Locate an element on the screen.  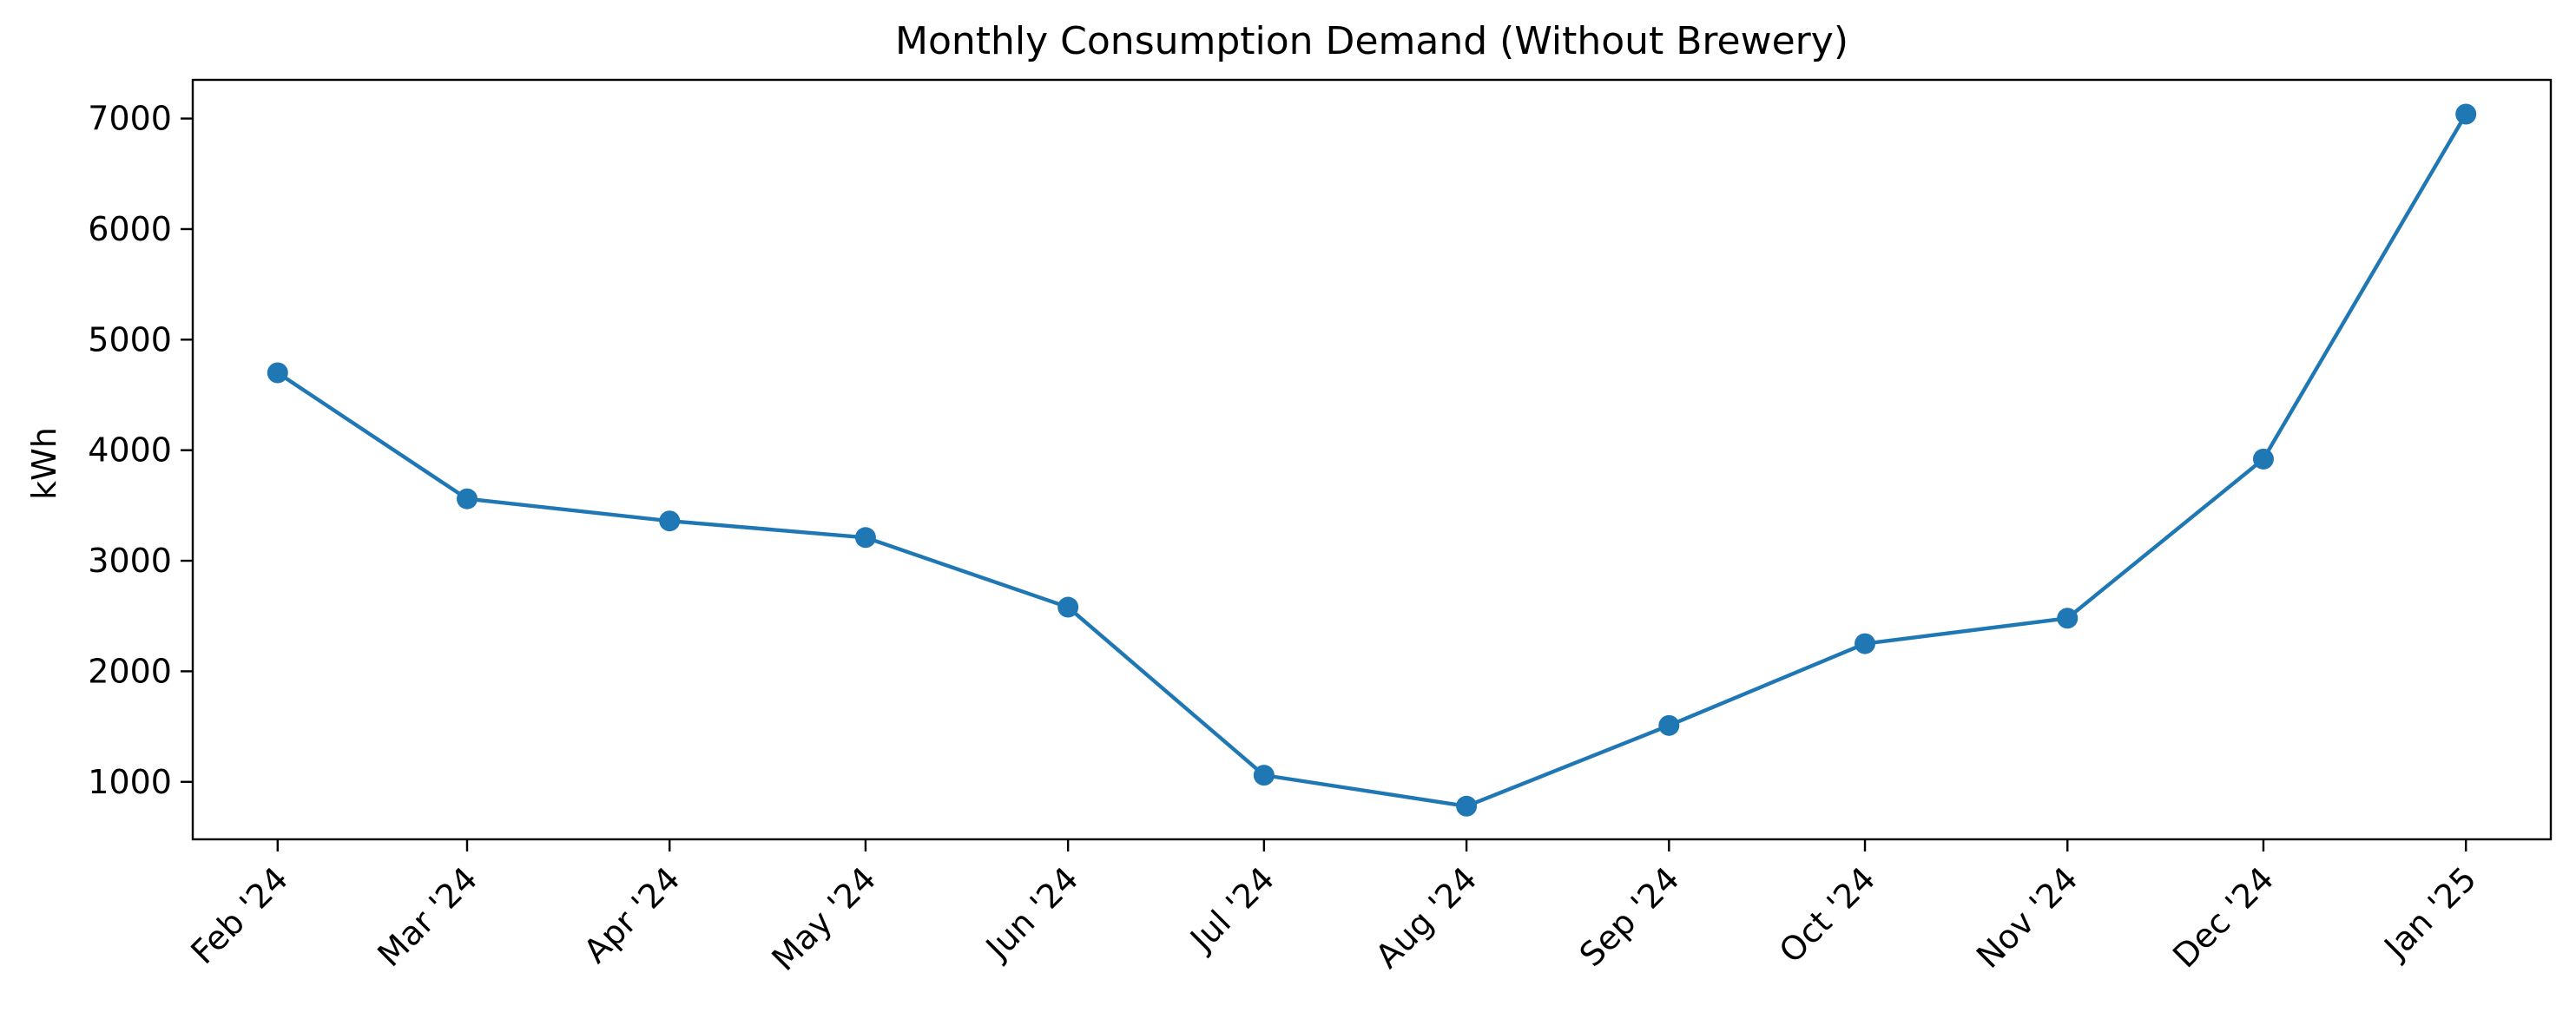
x-tick-label: May '24 is located at coordinates (823, 918).